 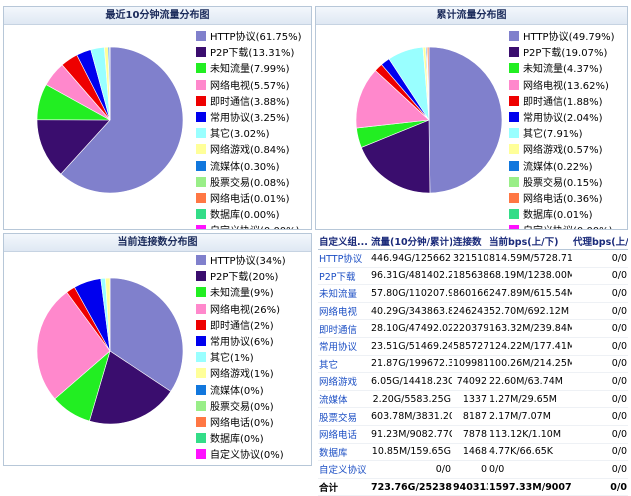 What do you see at coordinates (525, 434) in the screenshot?
I see `cell-current-bps-text: 113.12K/1.10M` at bounding box center [525, 434].